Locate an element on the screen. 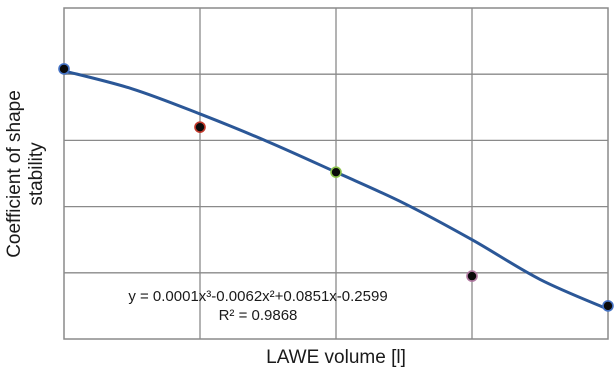 This screenshot has width=614, height=369. trend-equation: y = 0.0001x³-0.0062x²+0.0851x-0.2599 is located at coordinates (257, 296).